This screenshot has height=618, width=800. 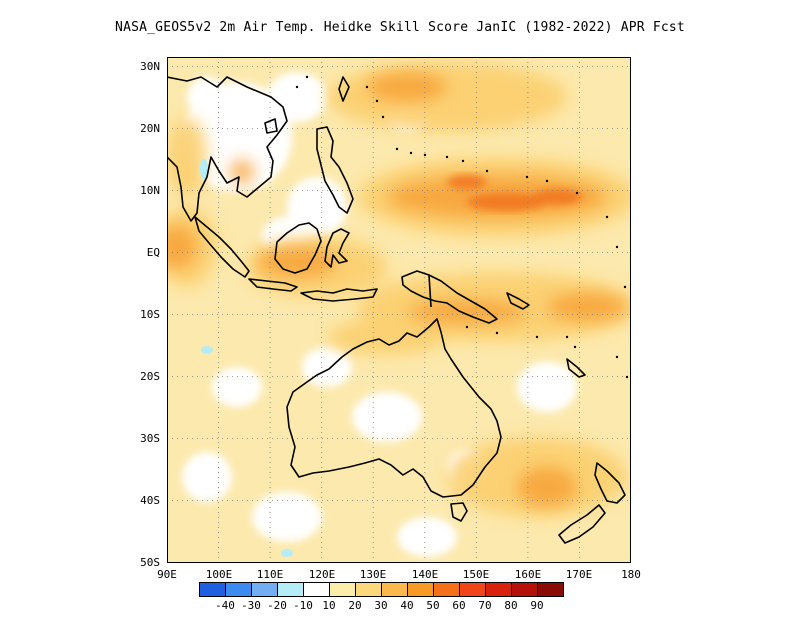 I want to click on colorbar-label: 10, so click(x=329, y=605).